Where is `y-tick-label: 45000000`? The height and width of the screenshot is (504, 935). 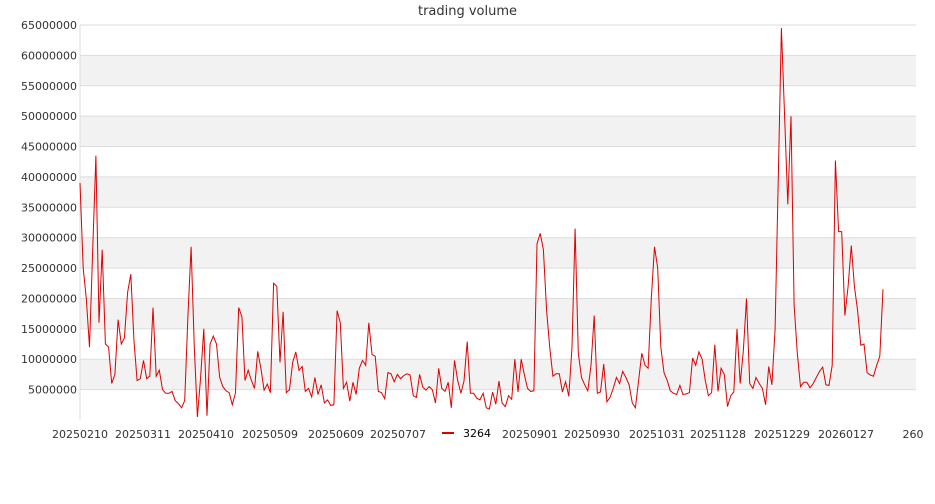 y-tick-label: 45000000 is located at coordinates (49, 147).